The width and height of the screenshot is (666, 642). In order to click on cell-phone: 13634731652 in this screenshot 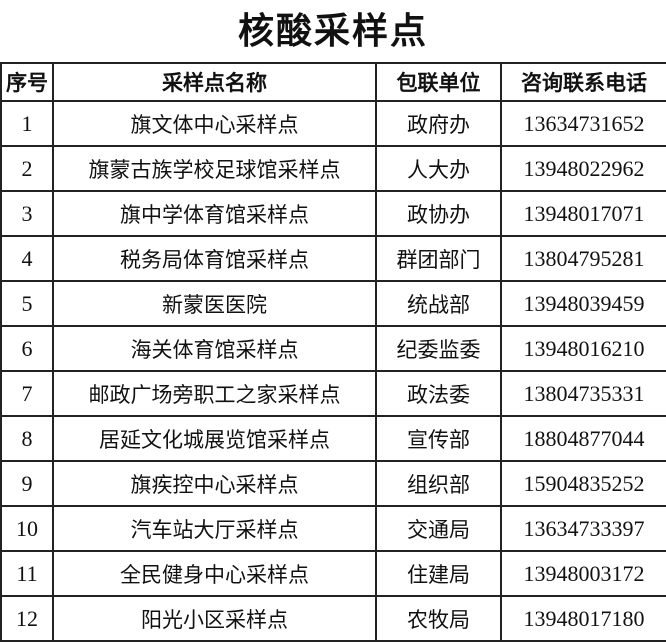, I will do `click(583, 123)`.